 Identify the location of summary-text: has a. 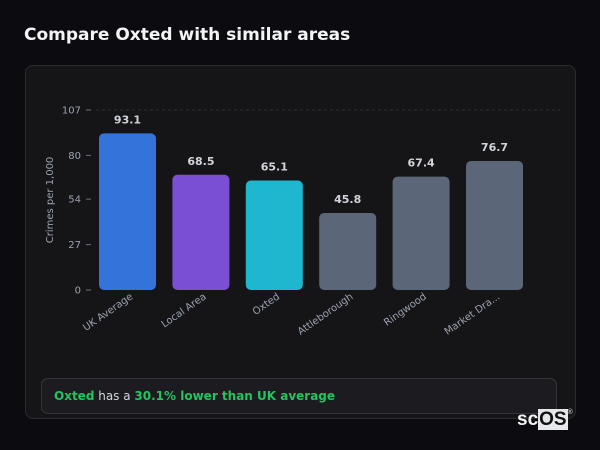
(114, 396).